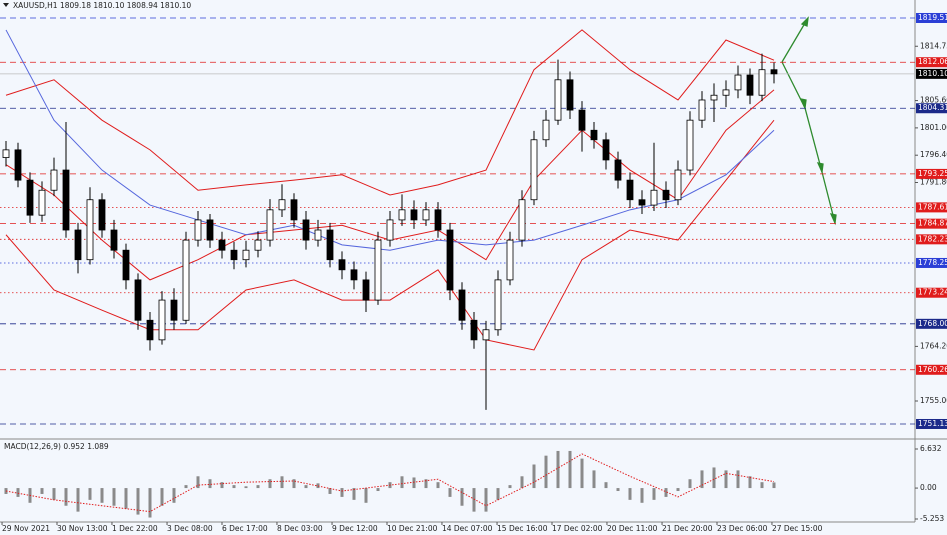  Describe the element at coordinates (933, 400) in the screenshot. I see `y-tick-label: 1755.00` at that location.